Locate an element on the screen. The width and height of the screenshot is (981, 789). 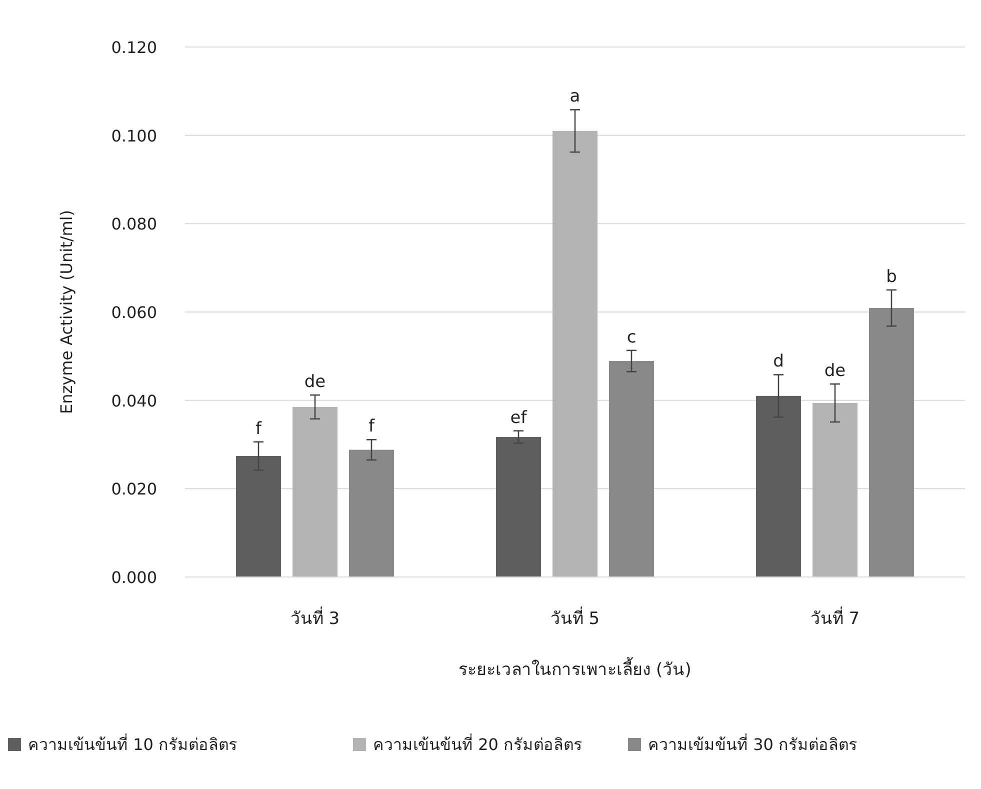
legend-label: ความเข้มข้นที่ 30 กรัมต่อลิตร is located at coordinates (753, 743).